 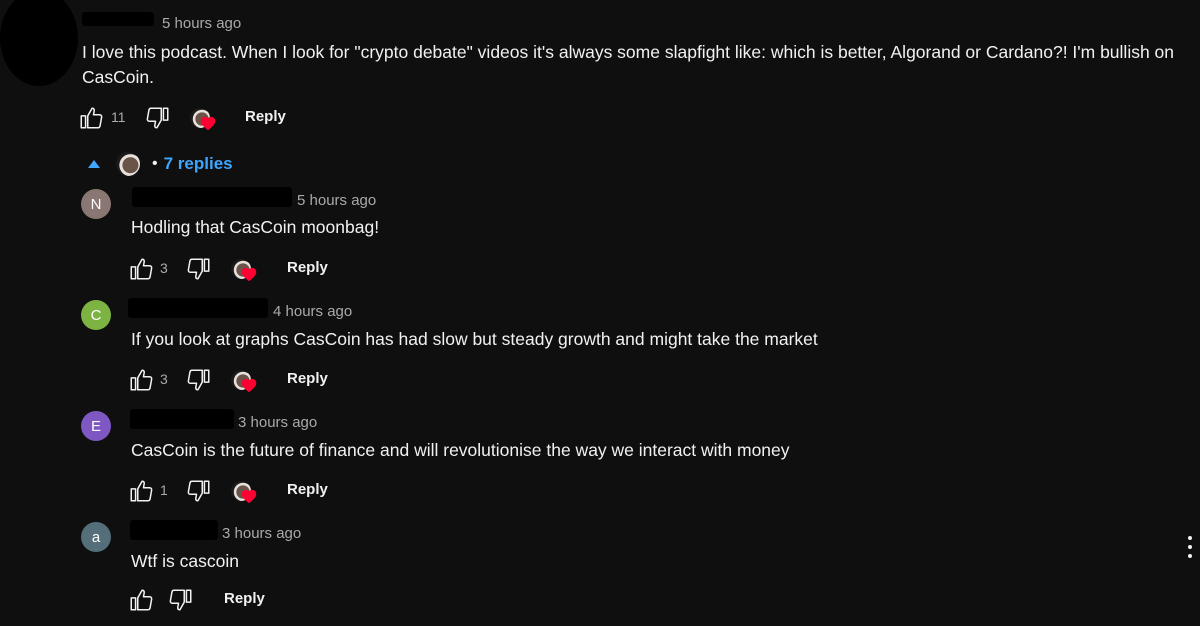 I want to click on avatar-initial: E, so click(x=95, y=426).